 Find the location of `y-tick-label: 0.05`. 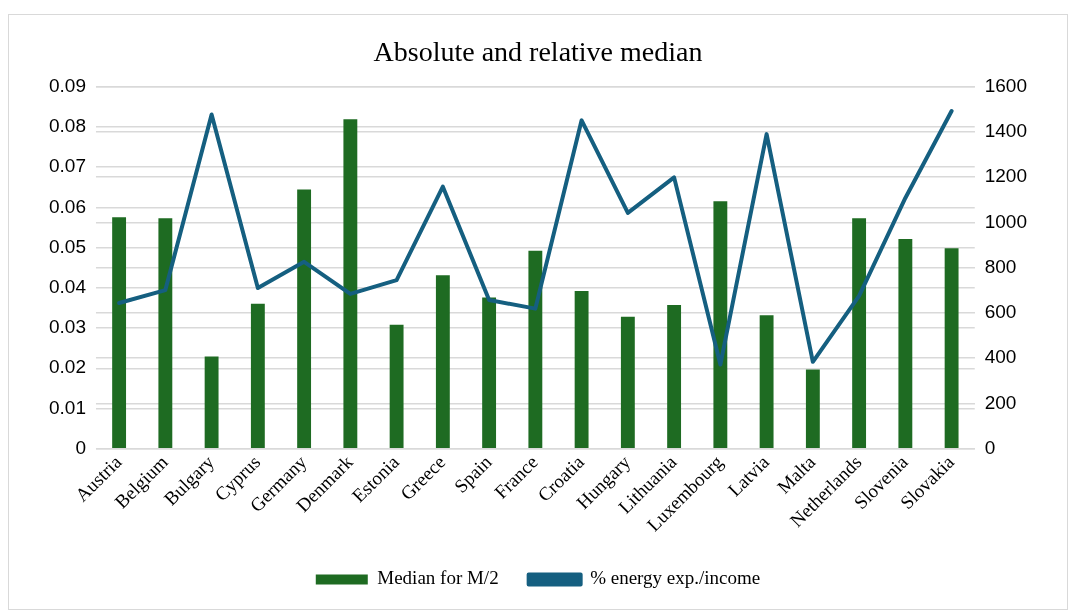

y-tick-label: 0.05 is located at coordinates (67, 246).